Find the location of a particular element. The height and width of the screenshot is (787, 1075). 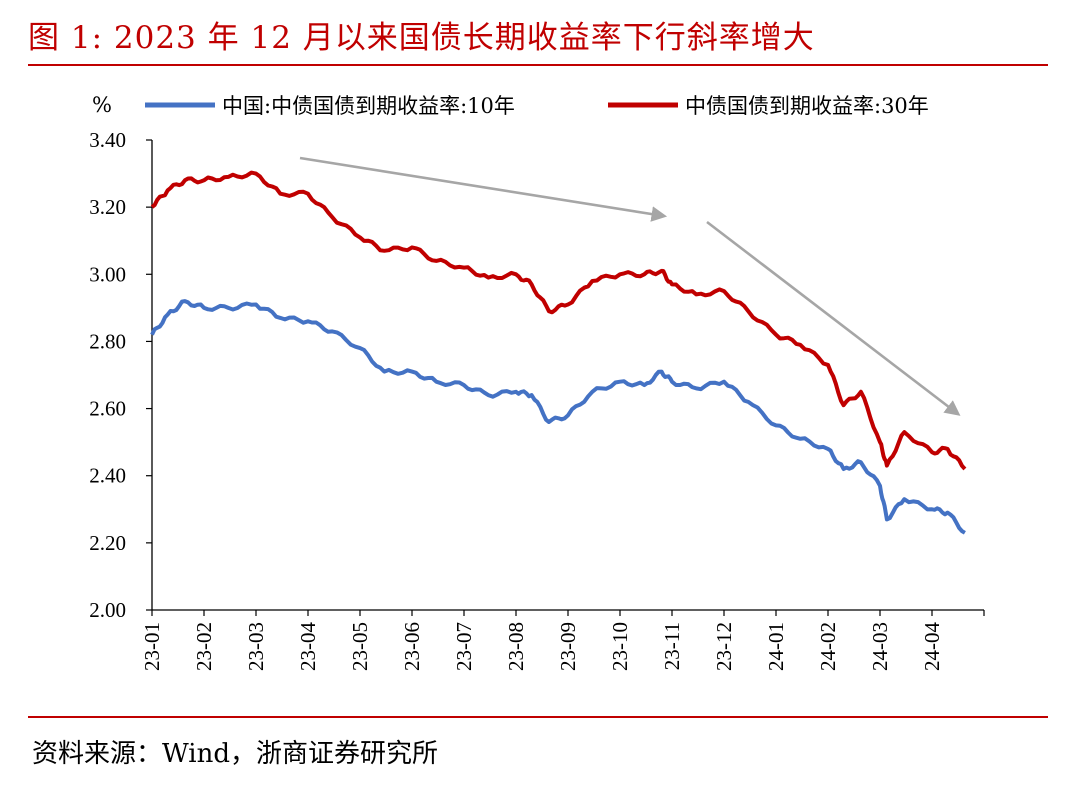

x-tick-label: 23-04 is located at coordinates (308, 646).